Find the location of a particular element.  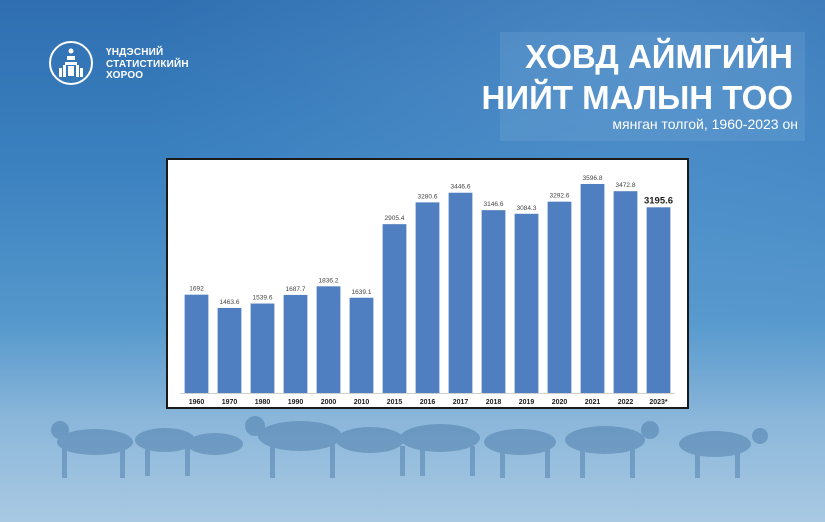

x-tick-label: 2019 is located at coordinates (527, 402).